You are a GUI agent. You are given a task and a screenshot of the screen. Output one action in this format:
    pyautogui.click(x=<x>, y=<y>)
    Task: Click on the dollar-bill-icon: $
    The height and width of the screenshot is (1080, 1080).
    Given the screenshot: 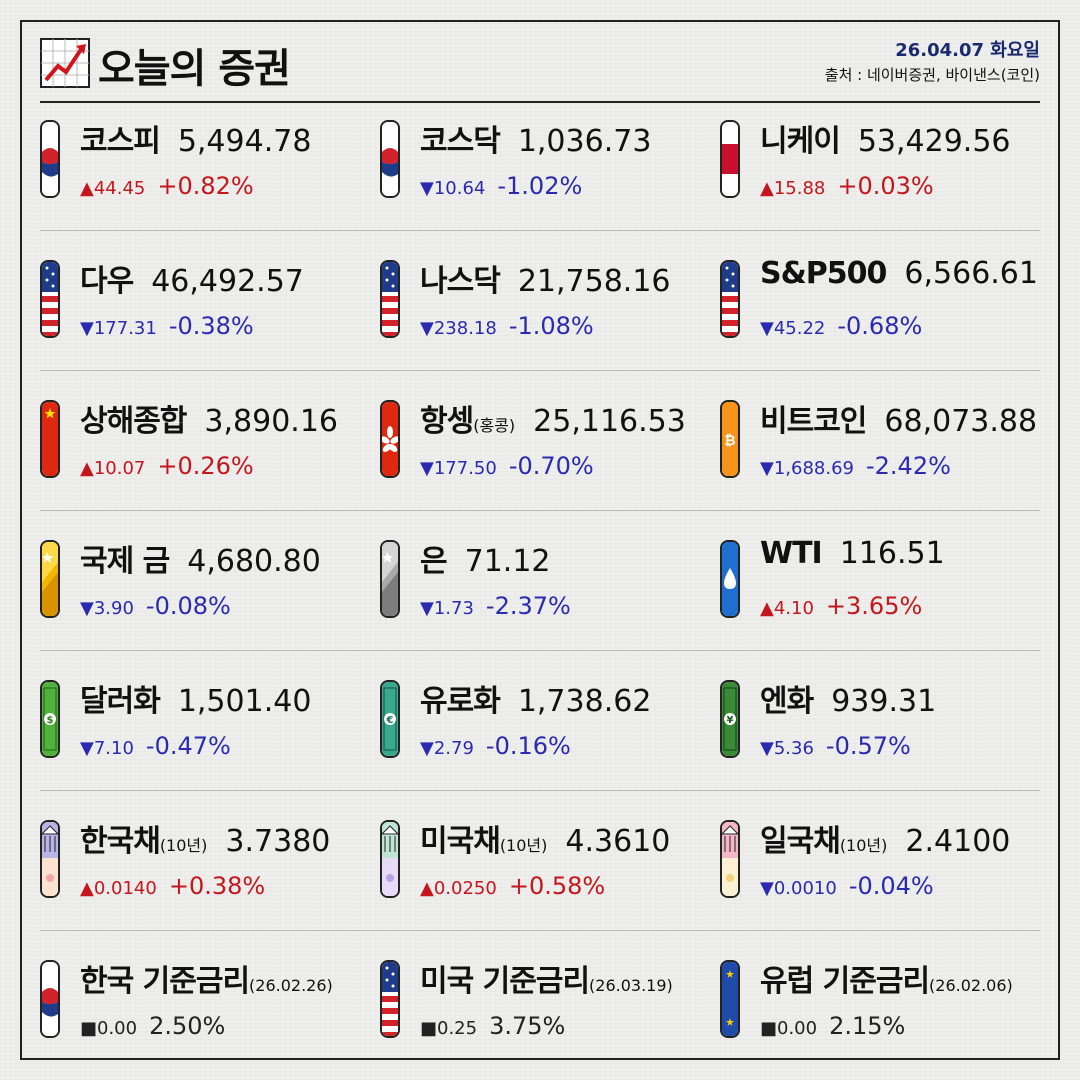 What is the action you would take?
    pyautogui.click(x=50, y=719)
    